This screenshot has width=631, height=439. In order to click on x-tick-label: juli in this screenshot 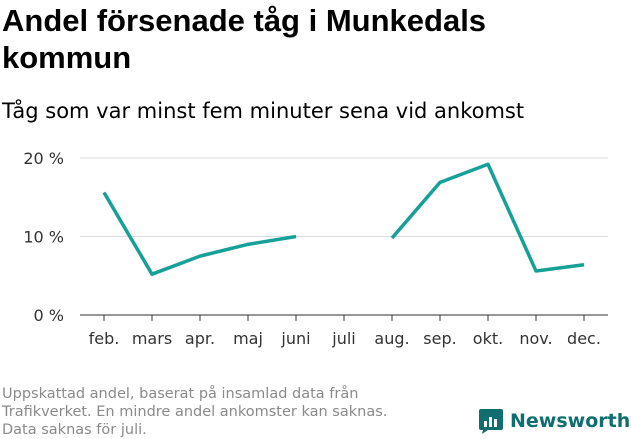, I will do `click(343, 338)`.